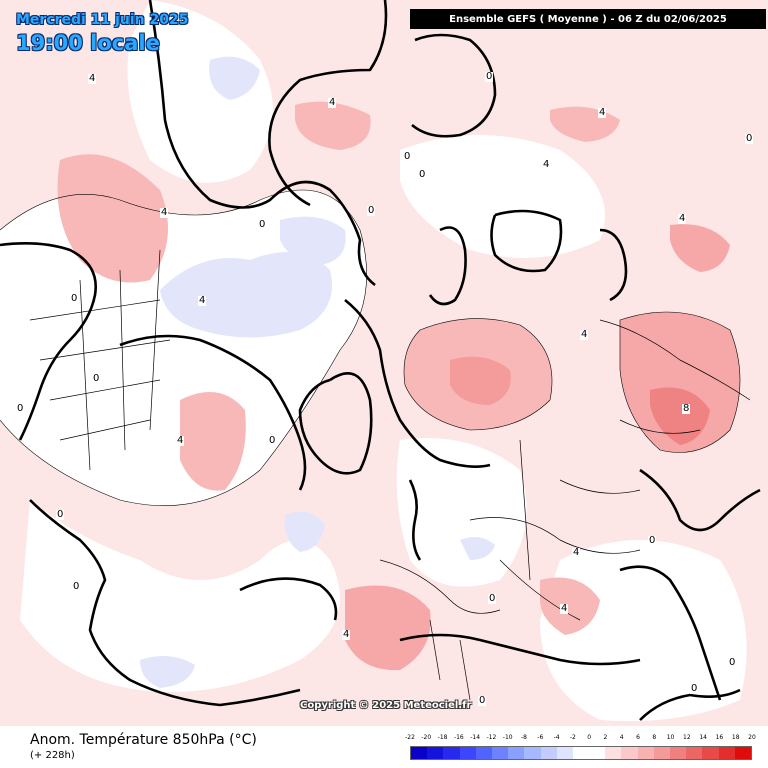  What do you see at coordinates (687, 737) in the screenshot?
I see `legend-tick-label: 12` at bounding box center [687, 737].